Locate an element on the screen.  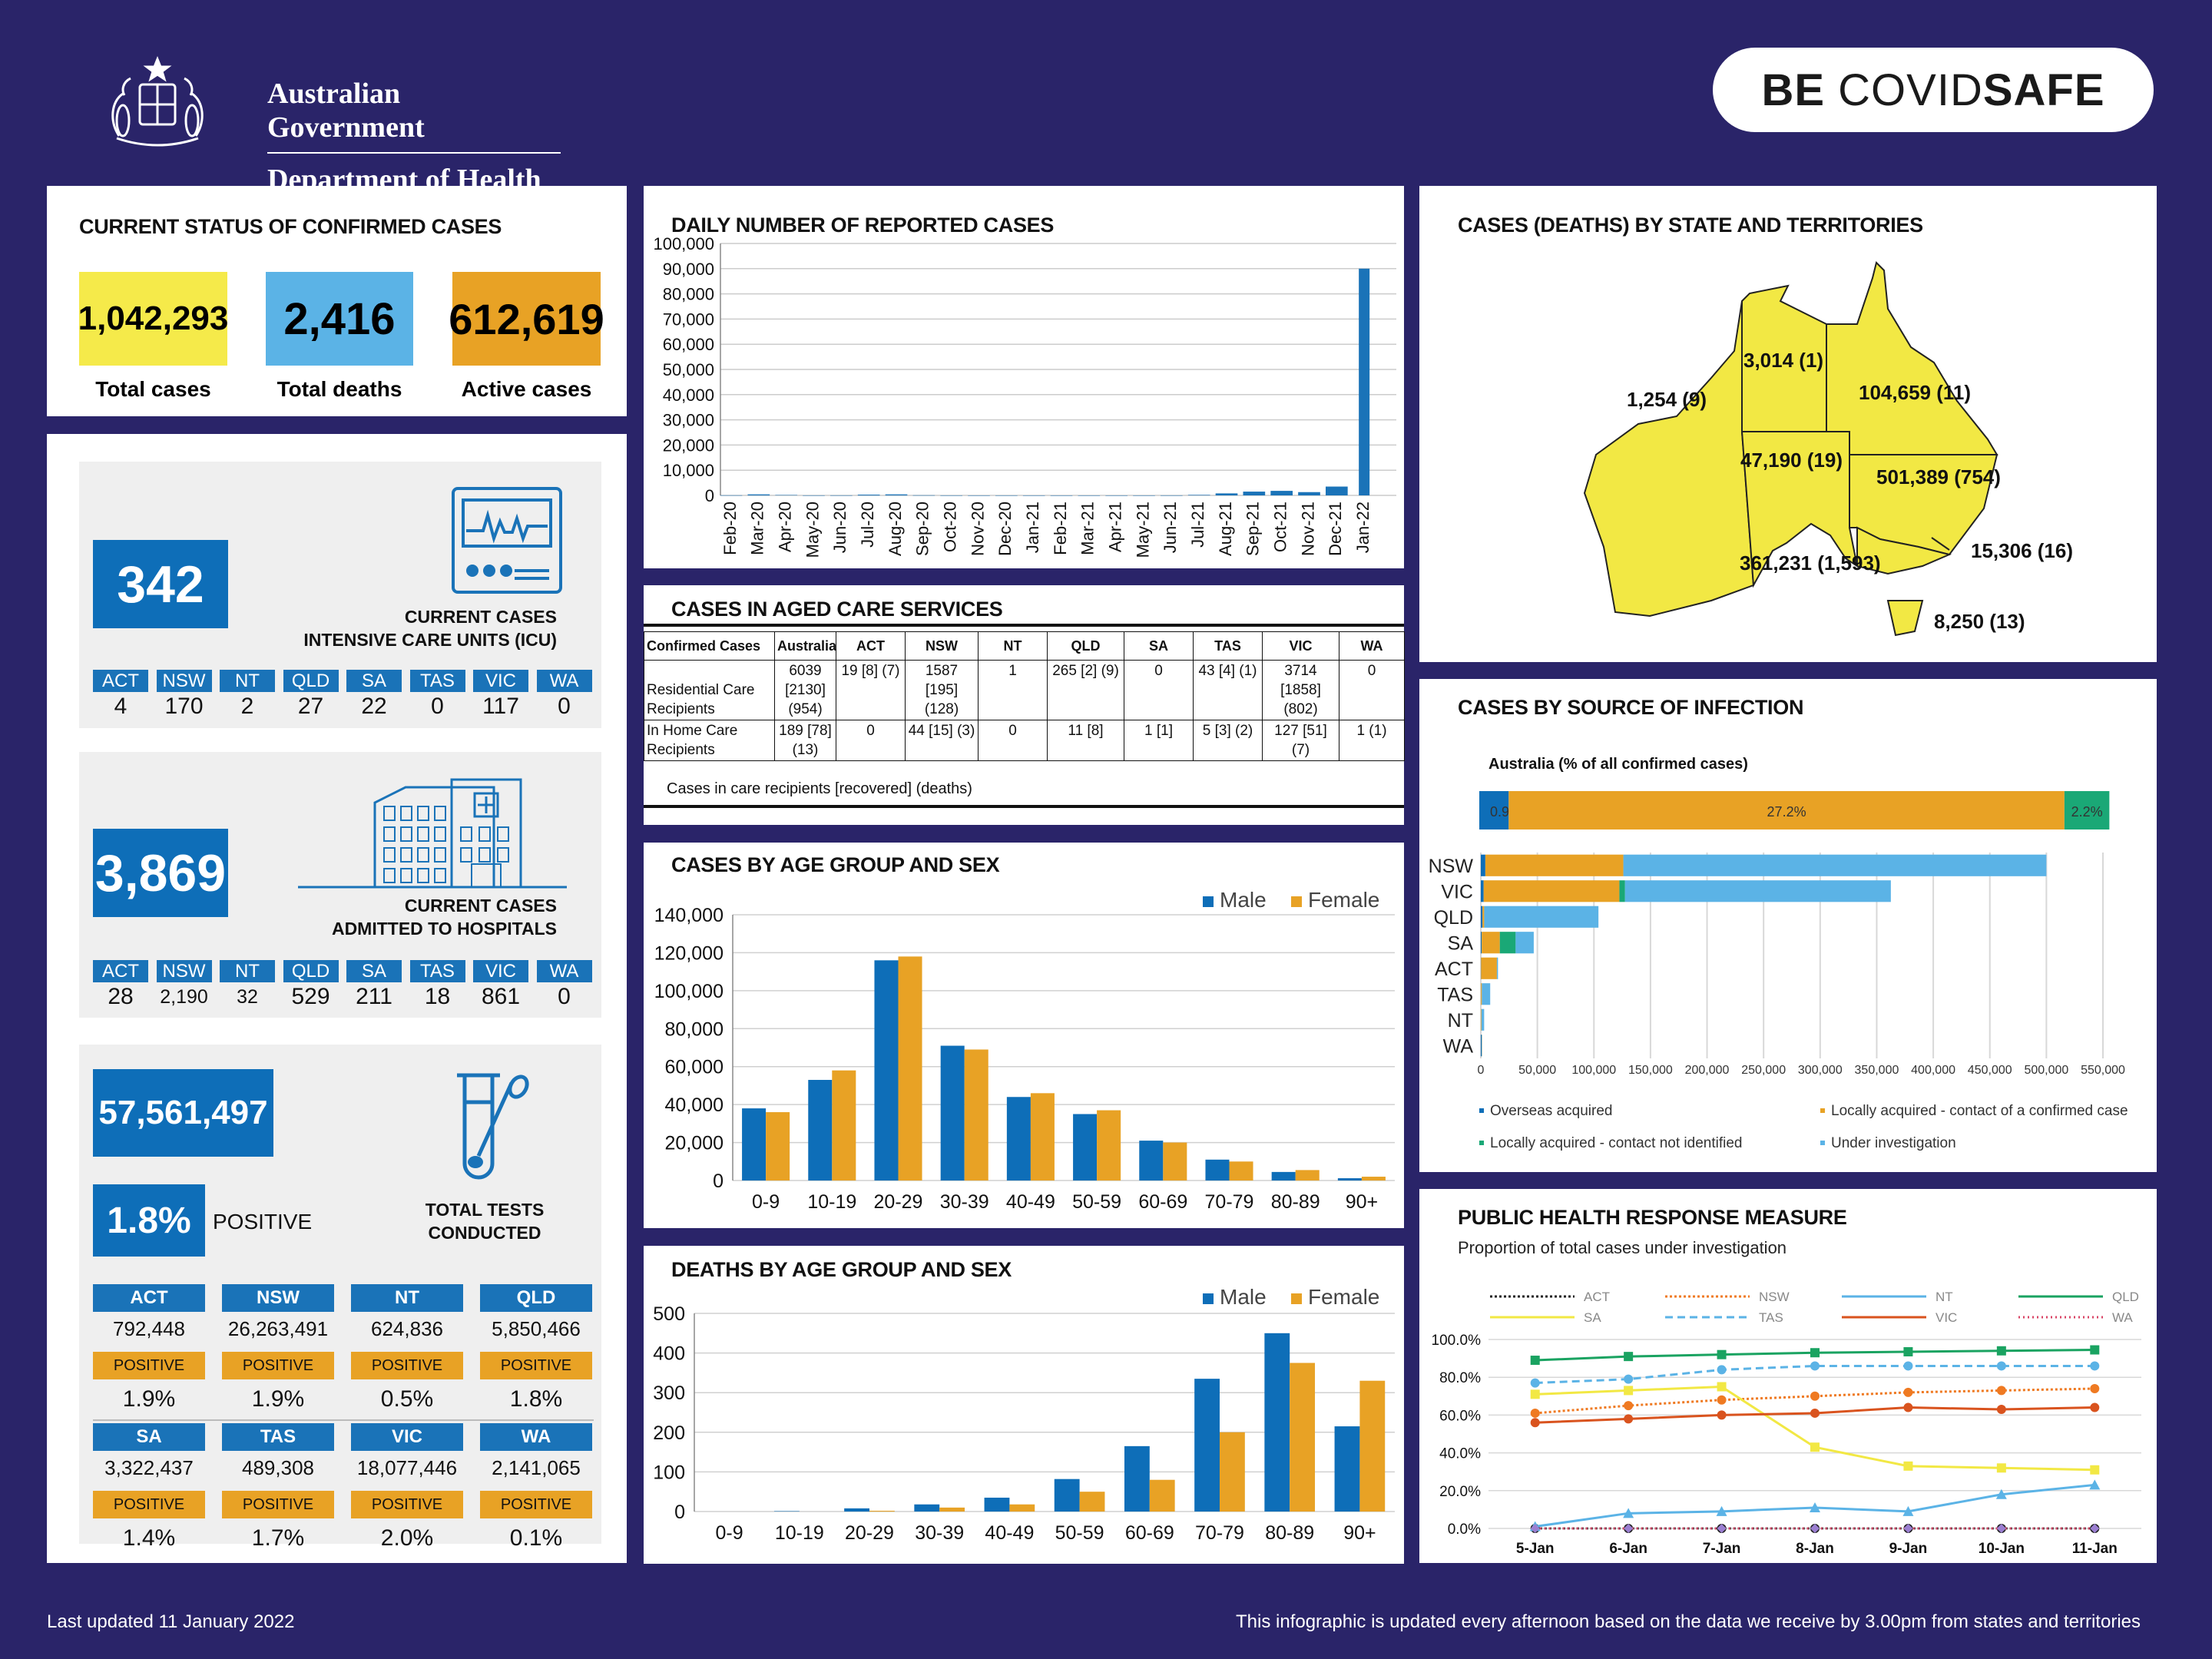
state-value-tas: 18 is located at coordinates (438, 997).